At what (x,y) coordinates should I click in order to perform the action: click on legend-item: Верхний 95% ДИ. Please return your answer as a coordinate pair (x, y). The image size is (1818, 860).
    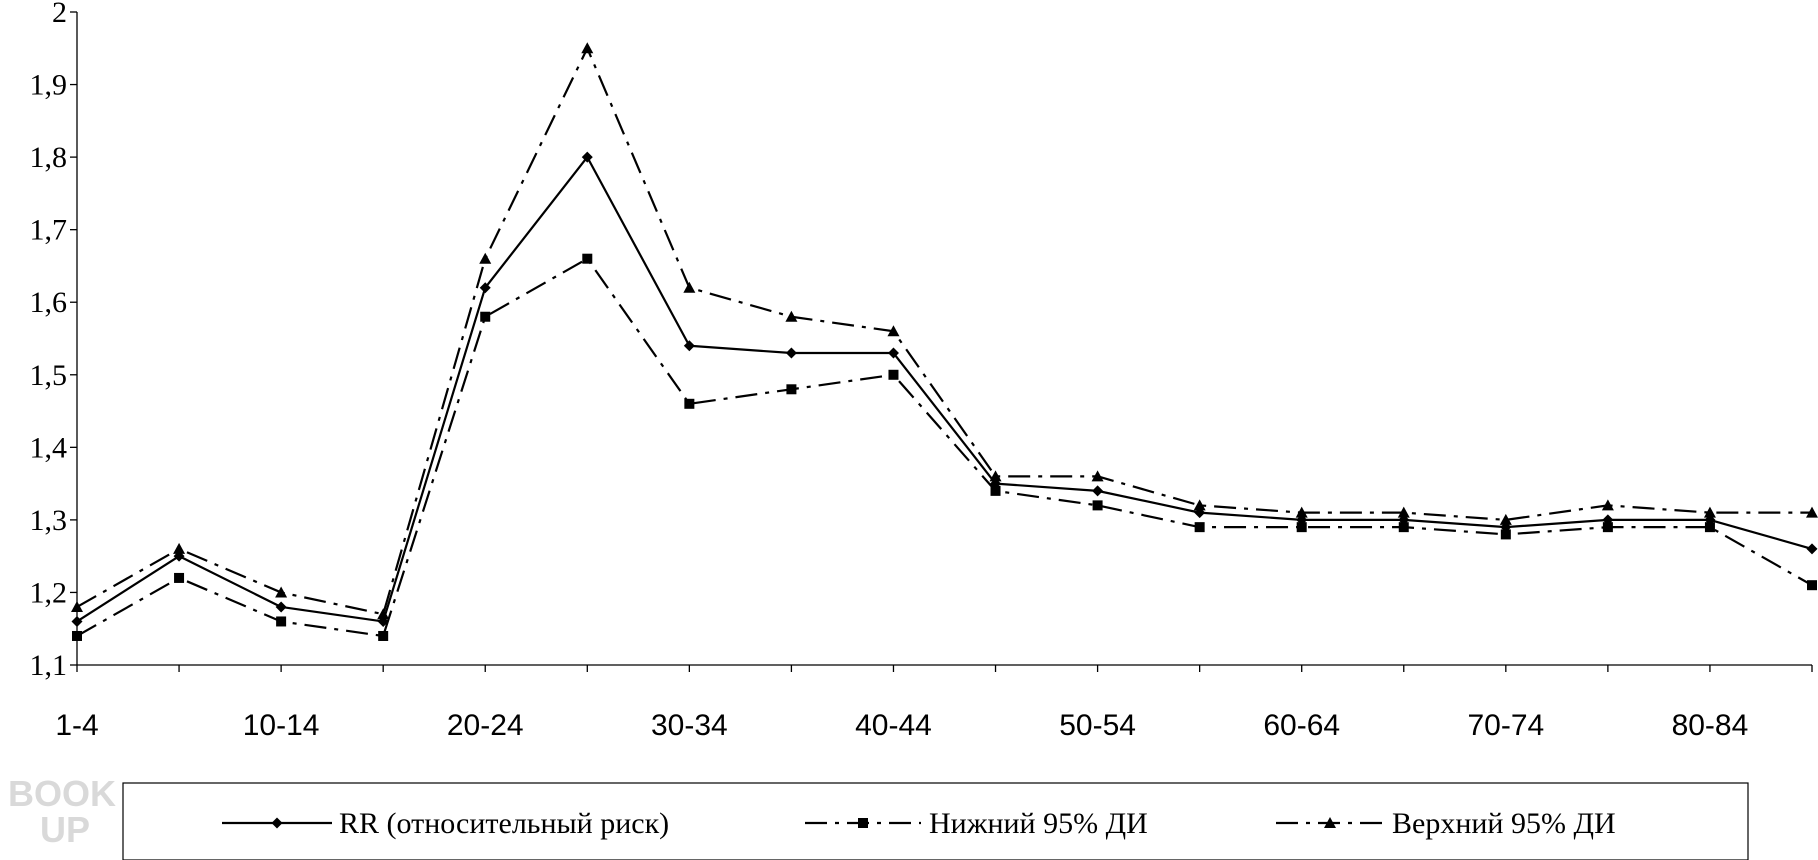
    Looking at the image, I should click on (1446, 823).